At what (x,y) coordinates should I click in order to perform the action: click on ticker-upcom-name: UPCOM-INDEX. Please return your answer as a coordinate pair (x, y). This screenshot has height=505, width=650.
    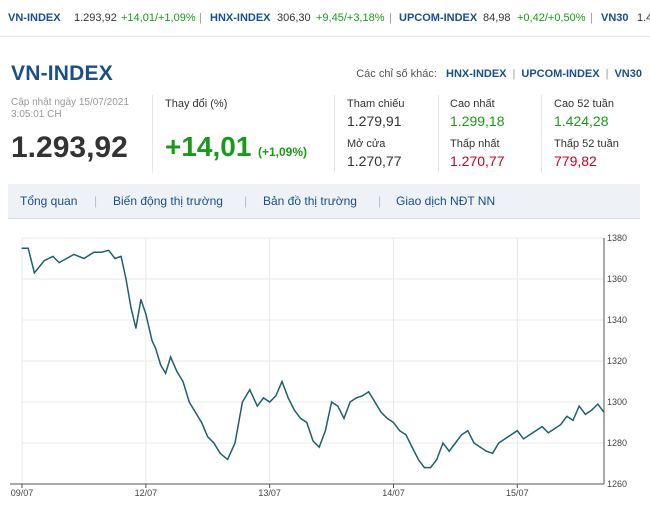
    Looking at the image, I should click on (438, 18).